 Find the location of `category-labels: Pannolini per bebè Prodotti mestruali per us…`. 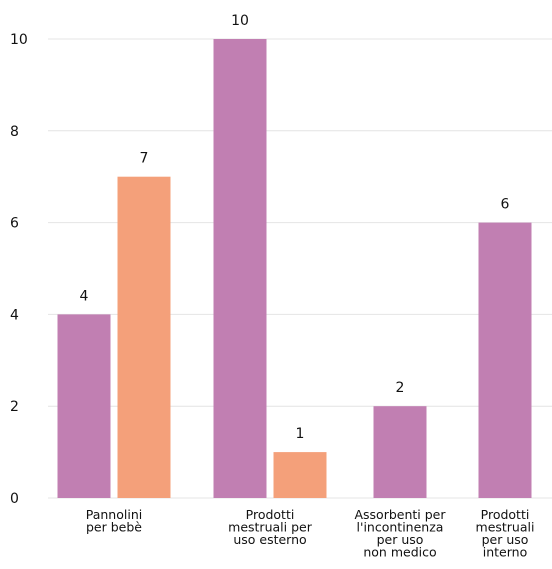

category-labels: Pannolini per bebè Prodotti mestruali per us… is located at coordinates (310, 533).